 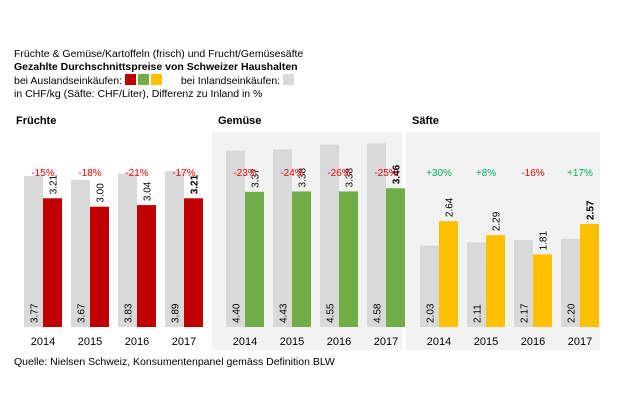 I want to click on label-domestic-2015: 2.11, so click(x=478, y=313).